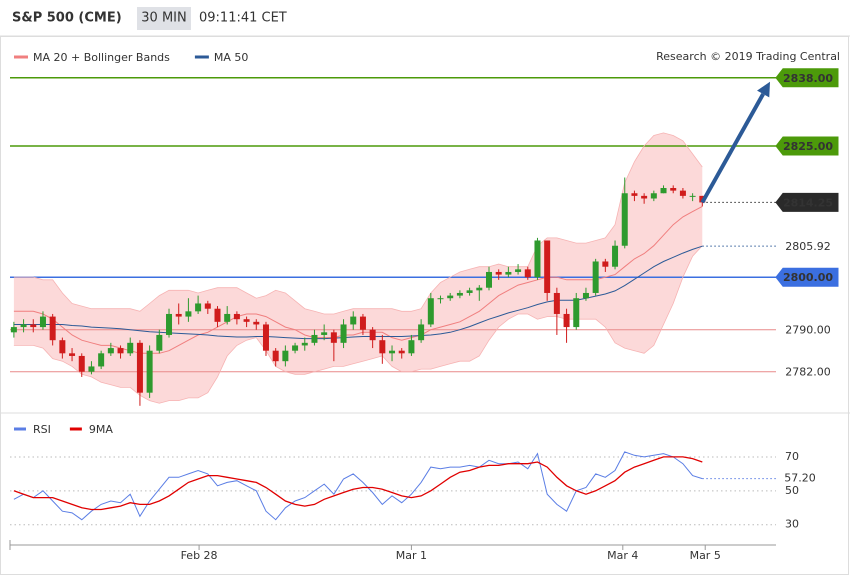 The height and width of the screenshot is (576, 850). What do you see at coordinates (808, 246) in the screenshot?
I see `level-label: 2805.92` at bounding box center [808, 246].